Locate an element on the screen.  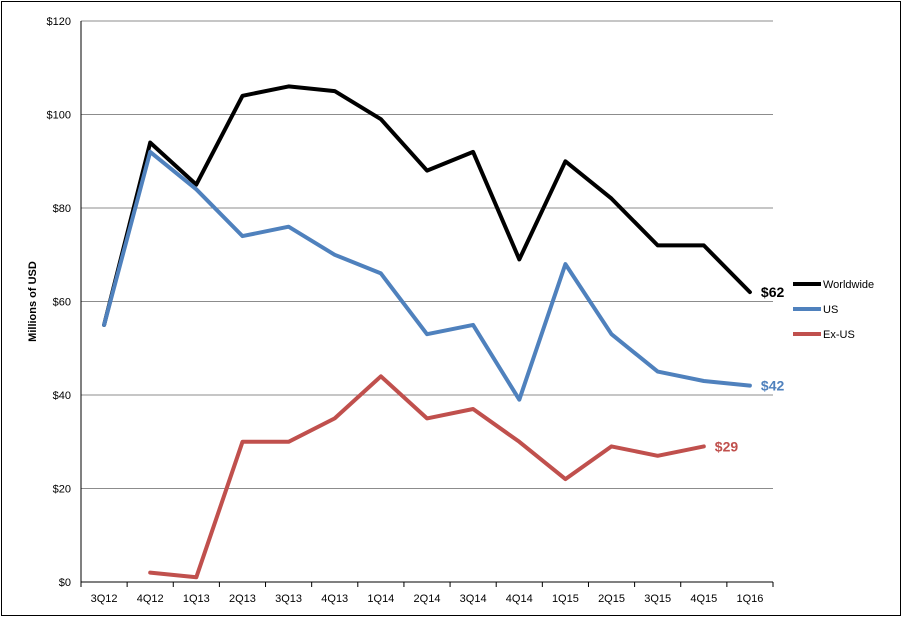
y-tick-label: $120 is located at coordinates (59, 22).